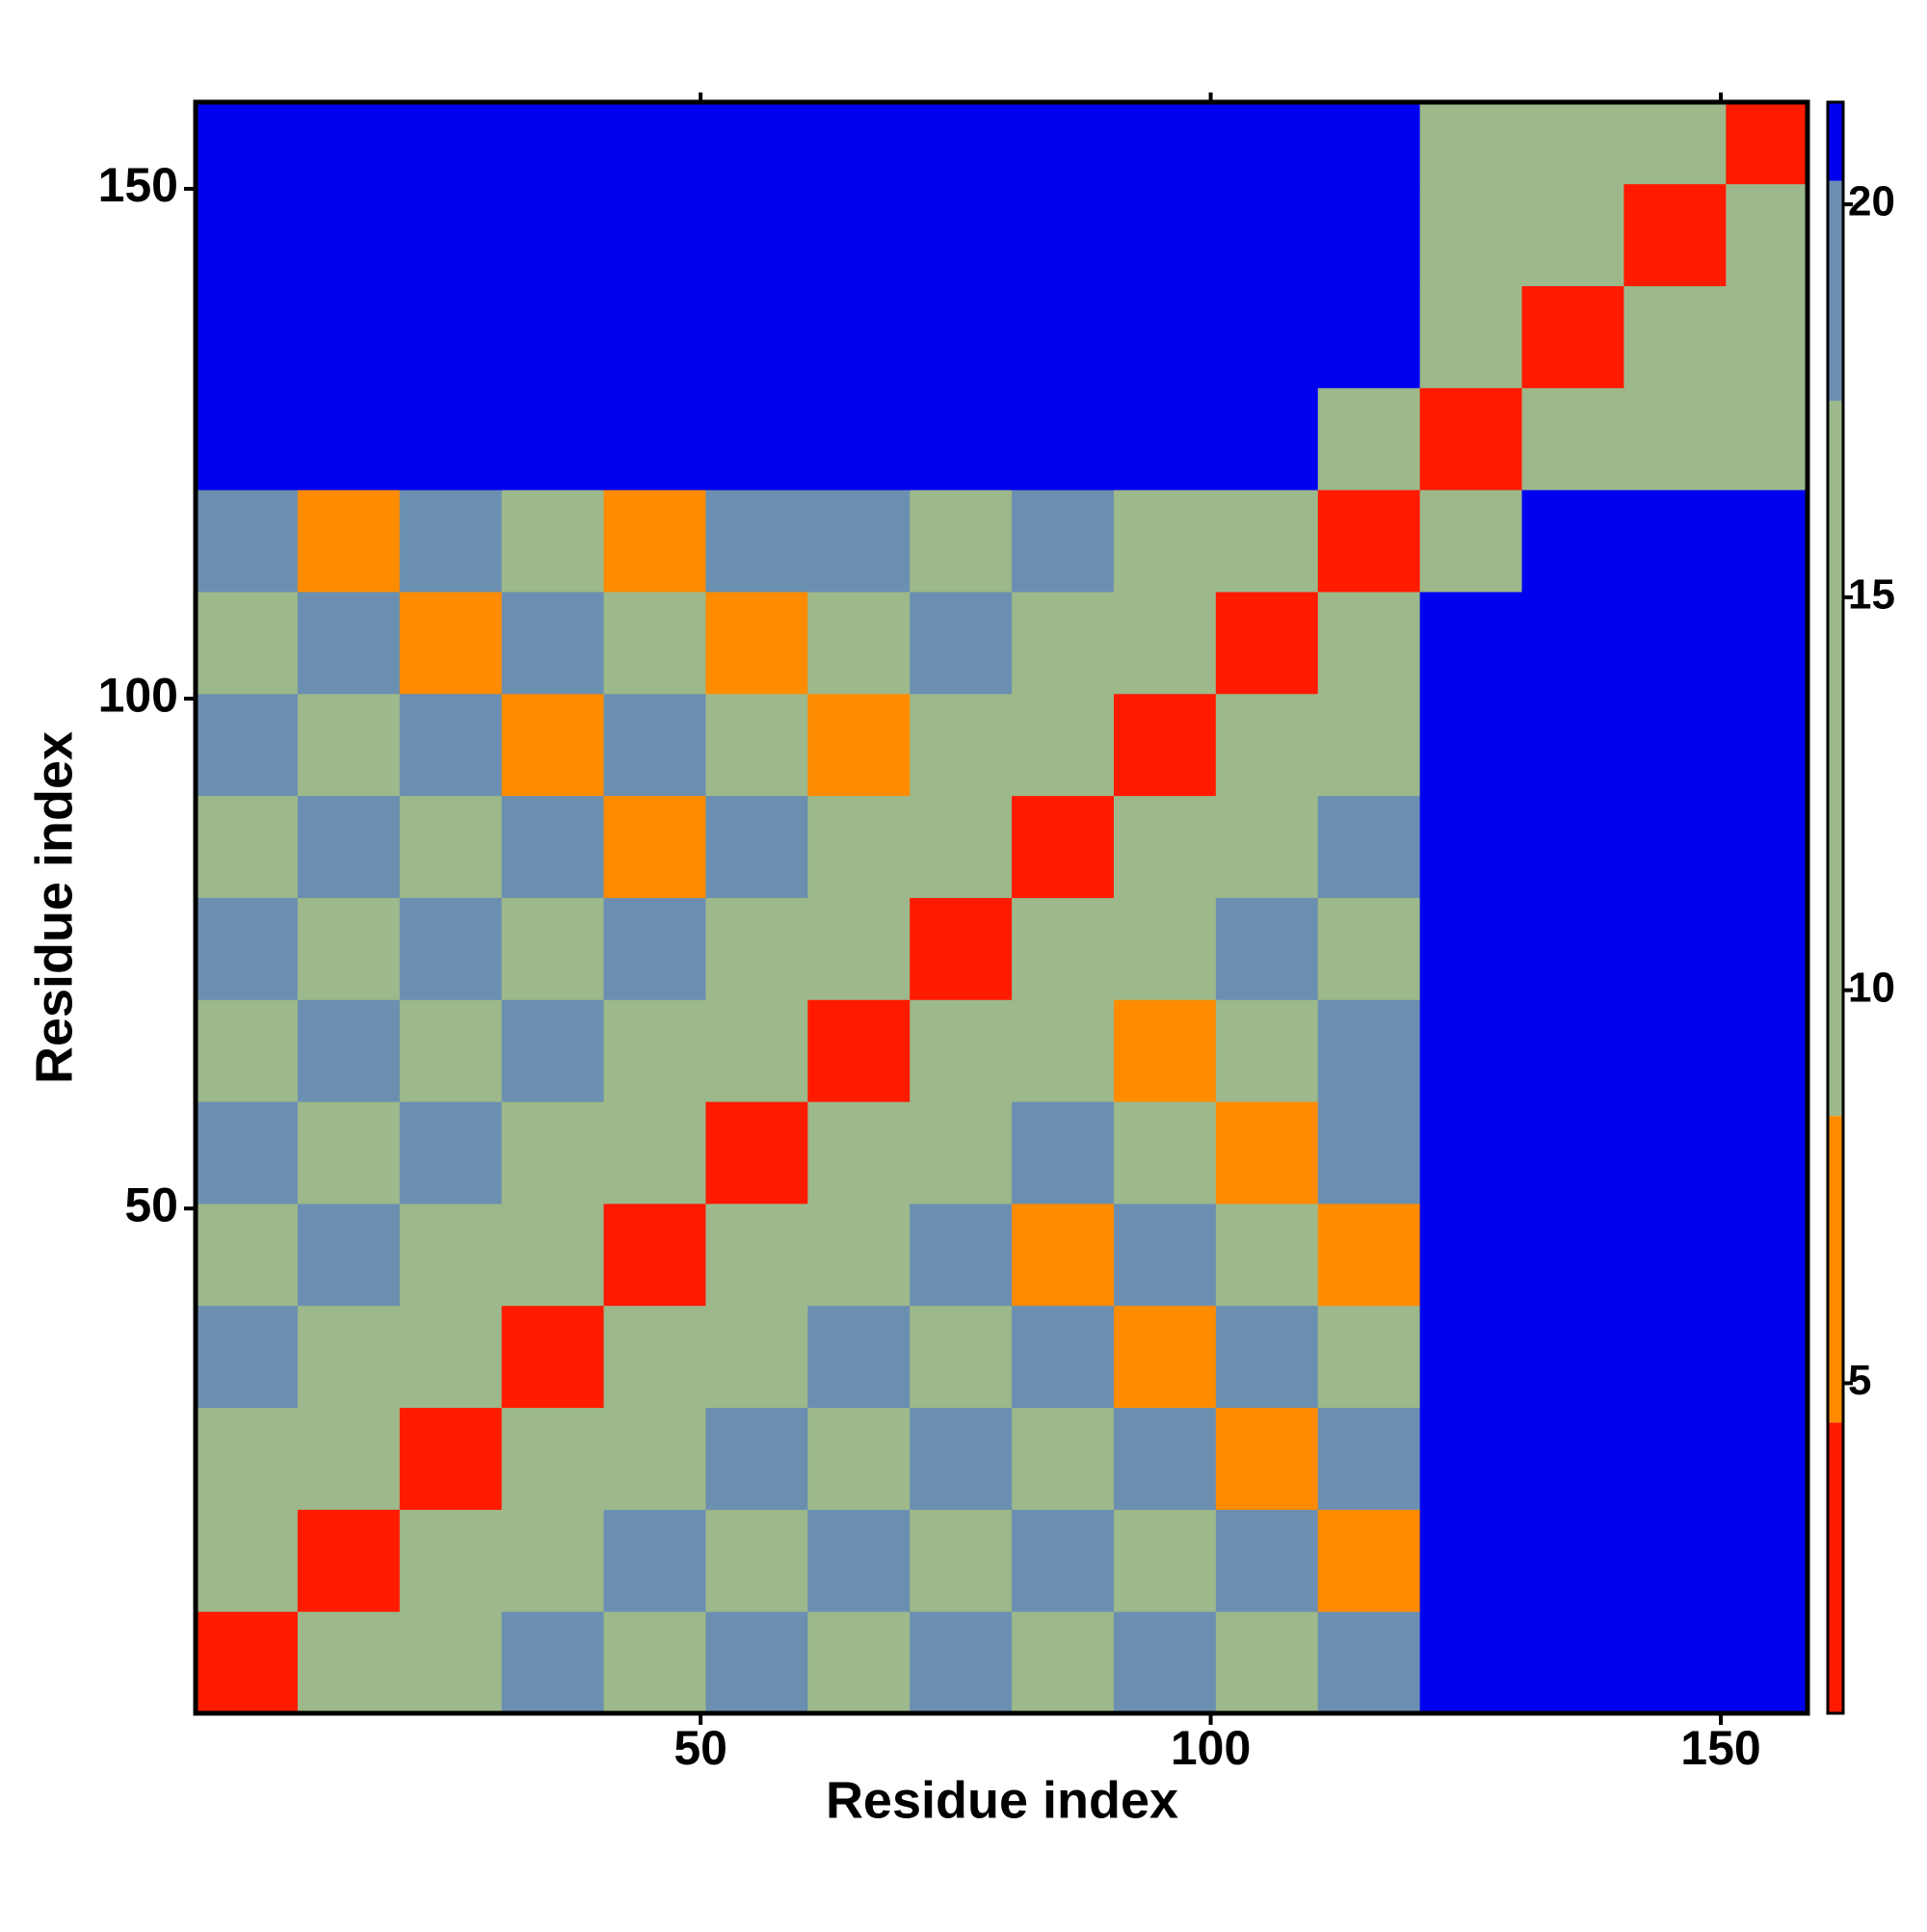 This screenshot has width=1927, height=1932. What do you see at coordinates (700, 1748) in the screenshot?
I see `x-tick-label: 50` at bounding box center [700, 1748].